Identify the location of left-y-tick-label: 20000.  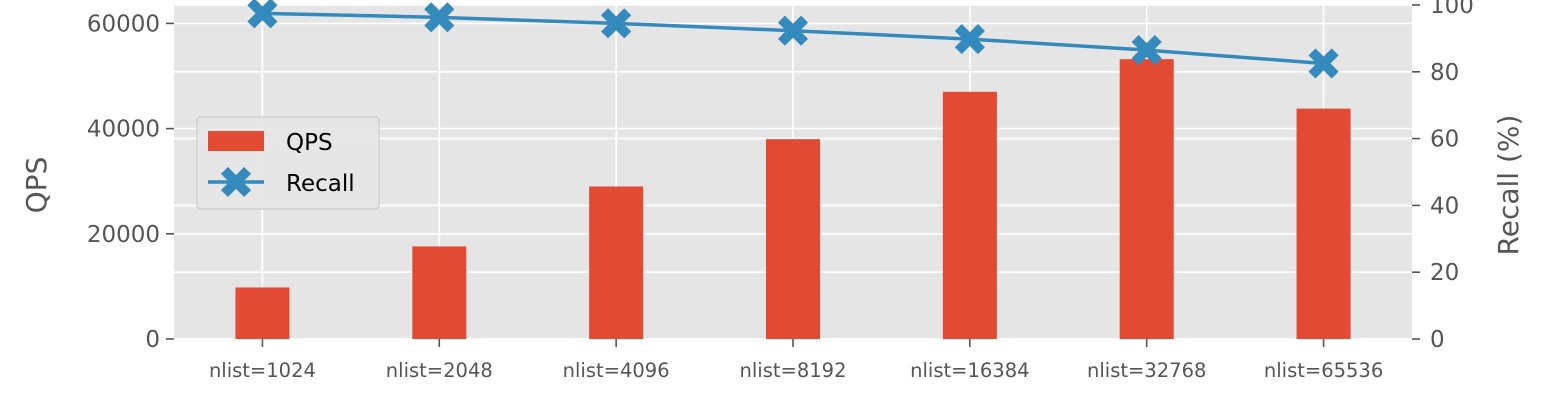
(123, 235).